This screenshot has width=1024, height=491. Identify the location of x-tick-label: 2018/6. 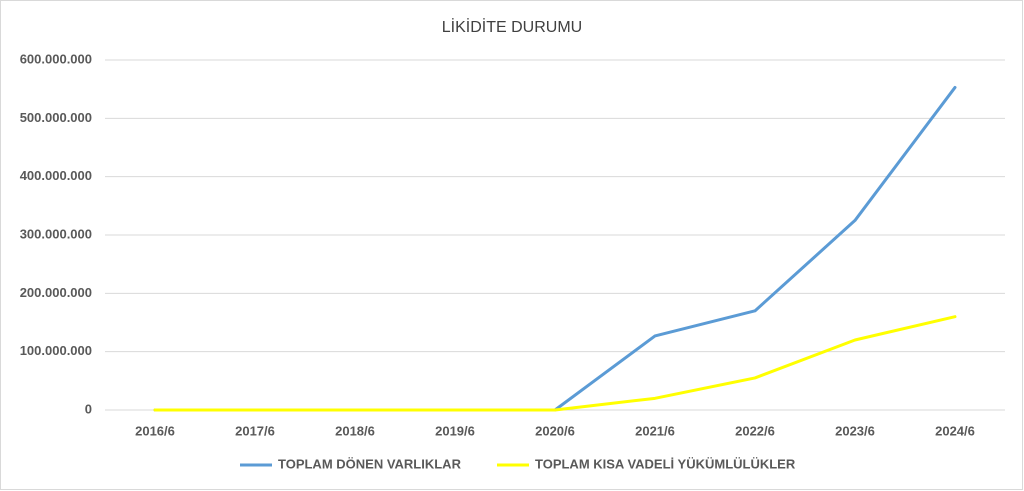
(355, 430).